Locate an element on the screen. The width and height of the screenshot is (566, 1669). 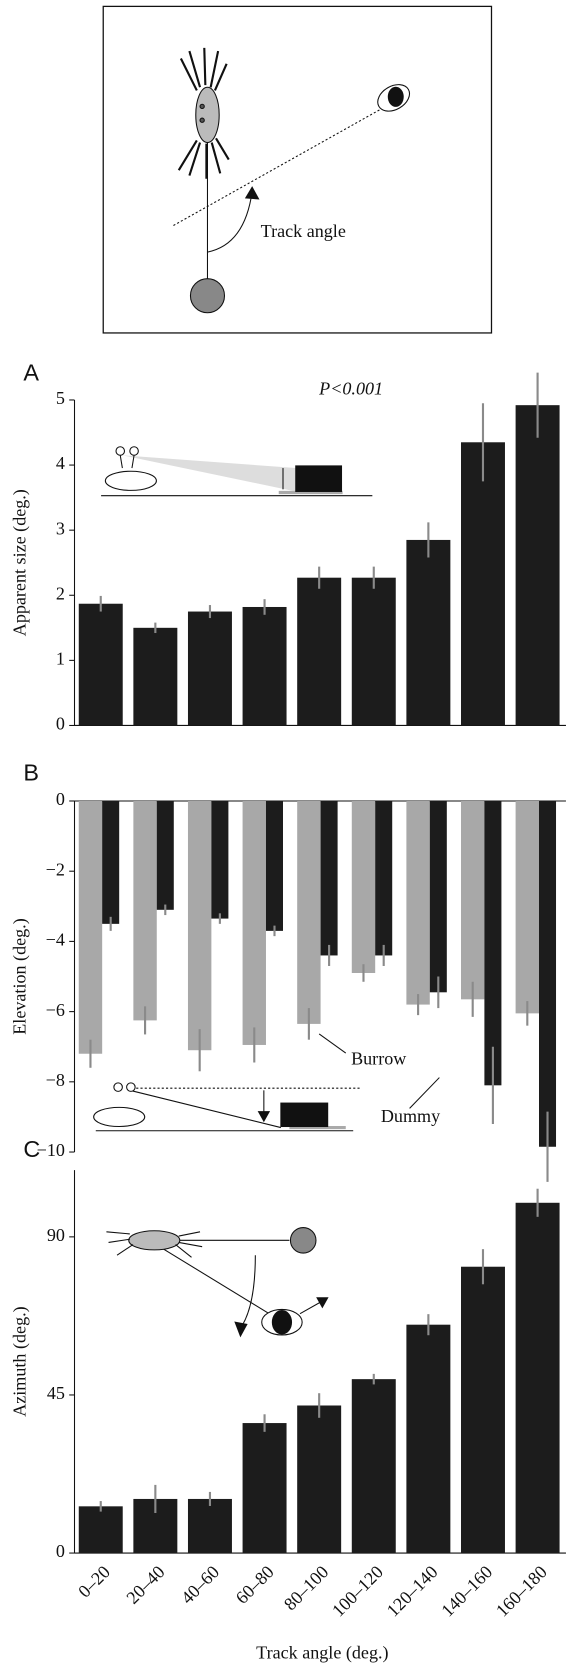
x-tick-label: 0–20 is located at coordinates (94, 1582).